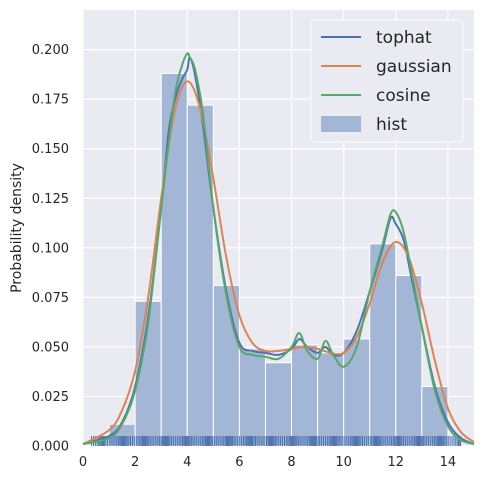 The height and width of the screenshot is (484, 484). Describe the element at coordinates (50, 298) in the screenshot. I see `y-tick-label: 0.075` at that location.